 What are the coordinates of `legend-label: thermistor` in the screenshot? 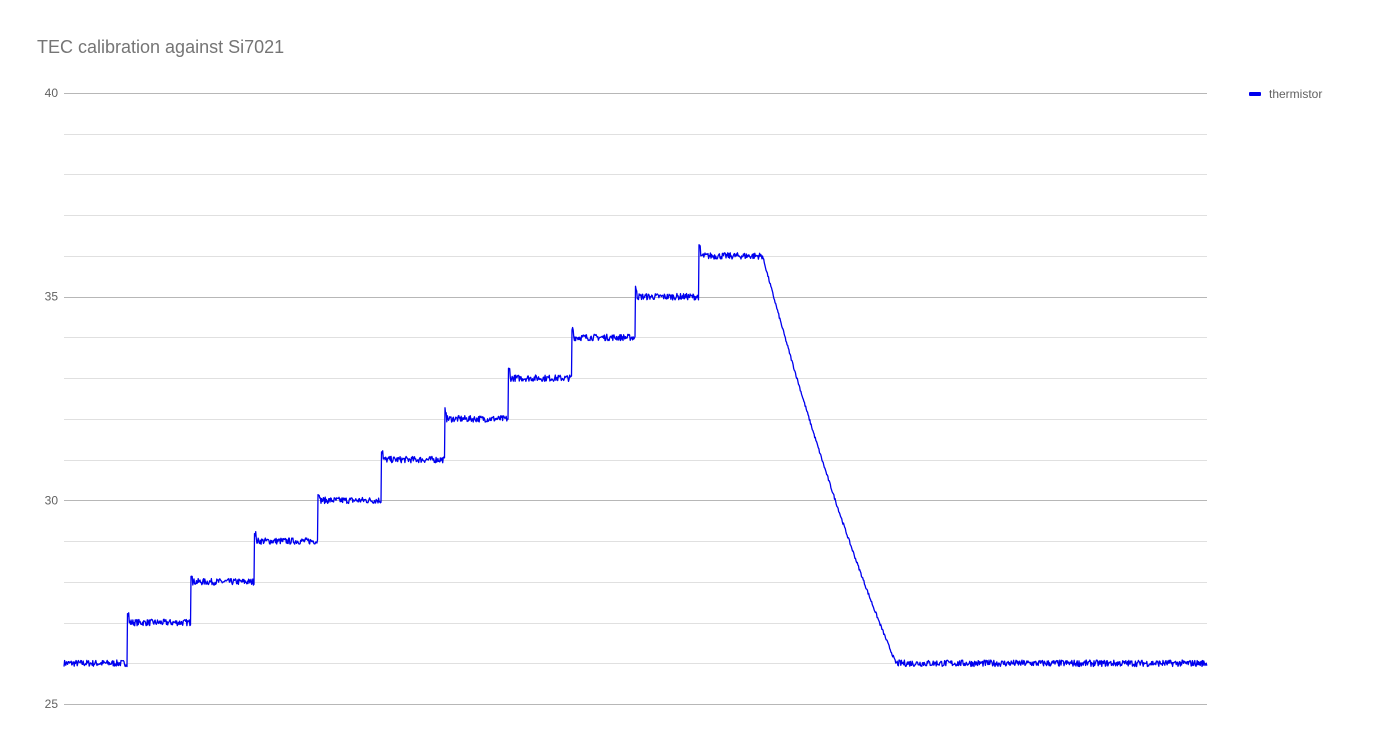 It's located at (1296, 94).